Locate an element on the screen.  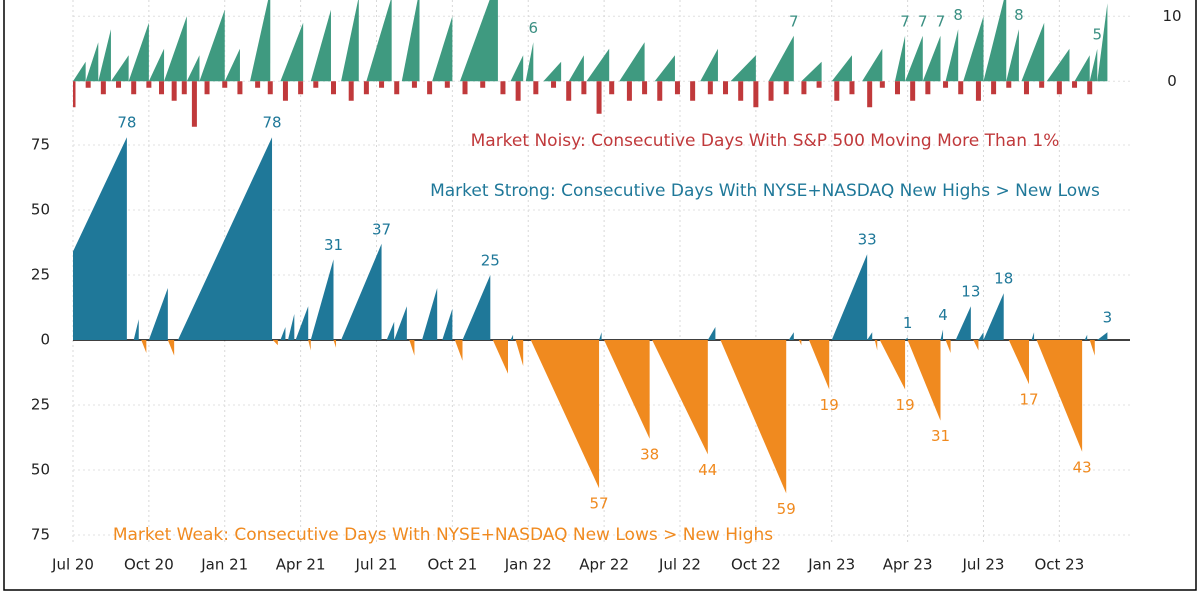
data-label: 6 is located at coordinates (534, 28).